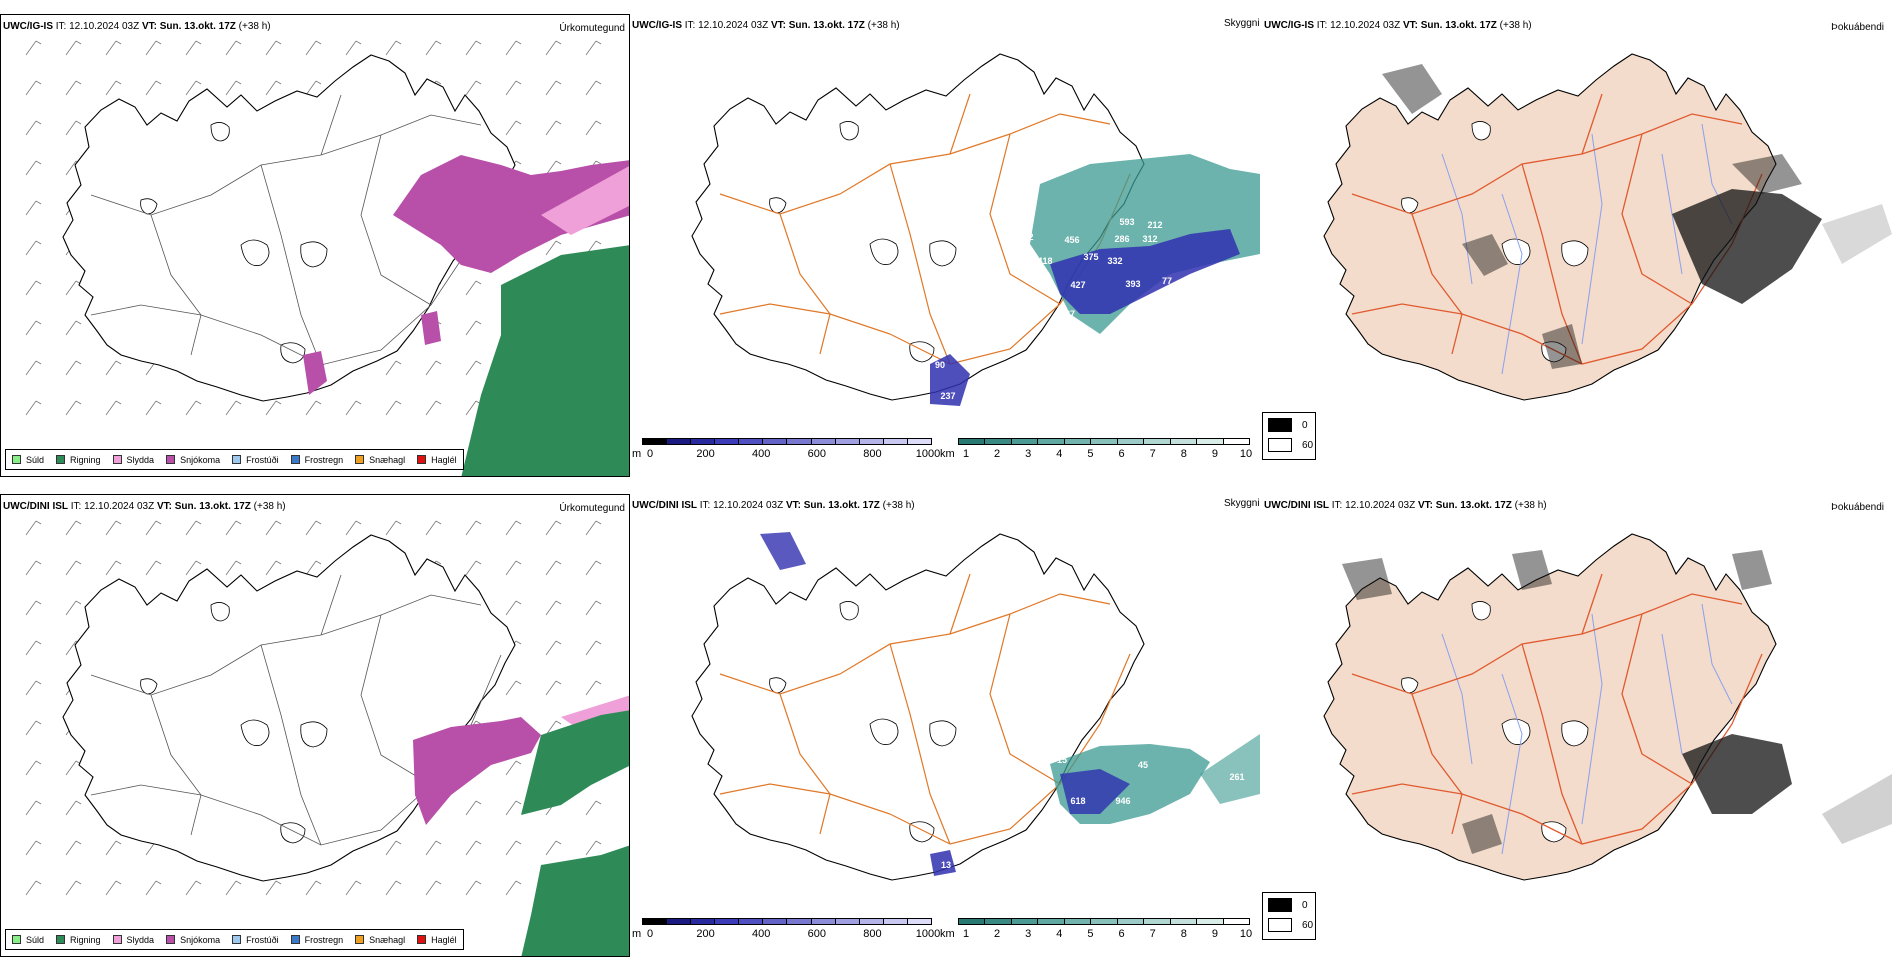  Describe the element at coordinates (1587, 729) in the screenshot. I see `river-network` at that location.